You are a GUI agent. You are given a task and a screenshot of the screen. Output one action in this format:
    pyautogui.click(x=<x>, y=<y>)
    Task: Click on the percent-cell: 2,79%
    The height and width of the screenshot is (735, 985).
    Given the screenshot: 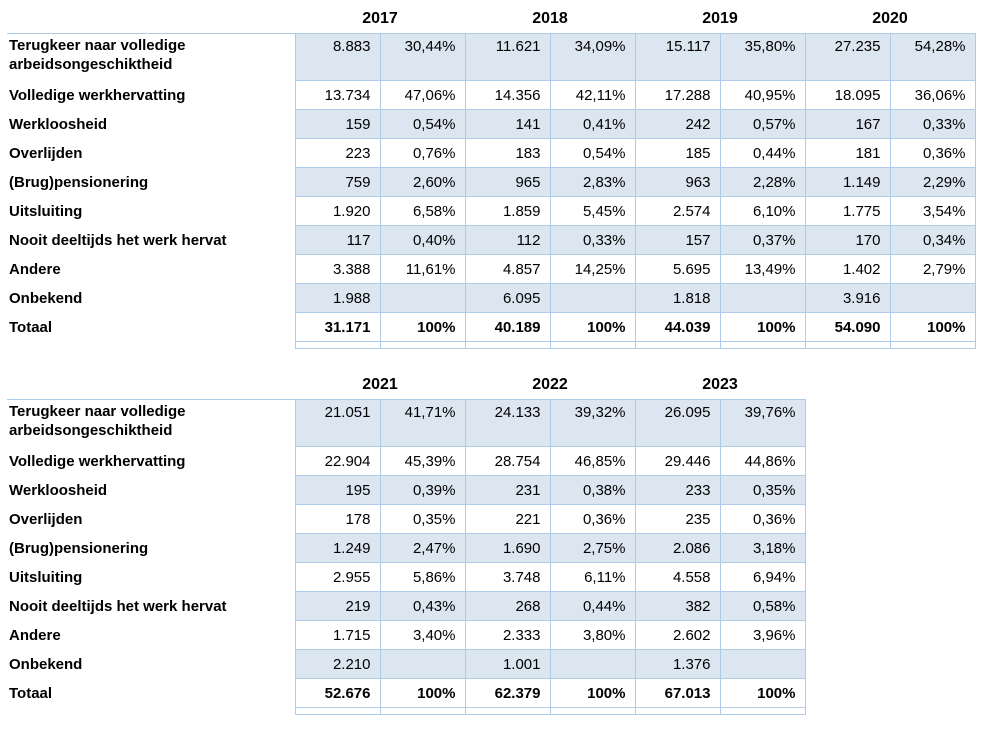 What is the action you would take?
    pyautogui.click(x=932, y=269)
    